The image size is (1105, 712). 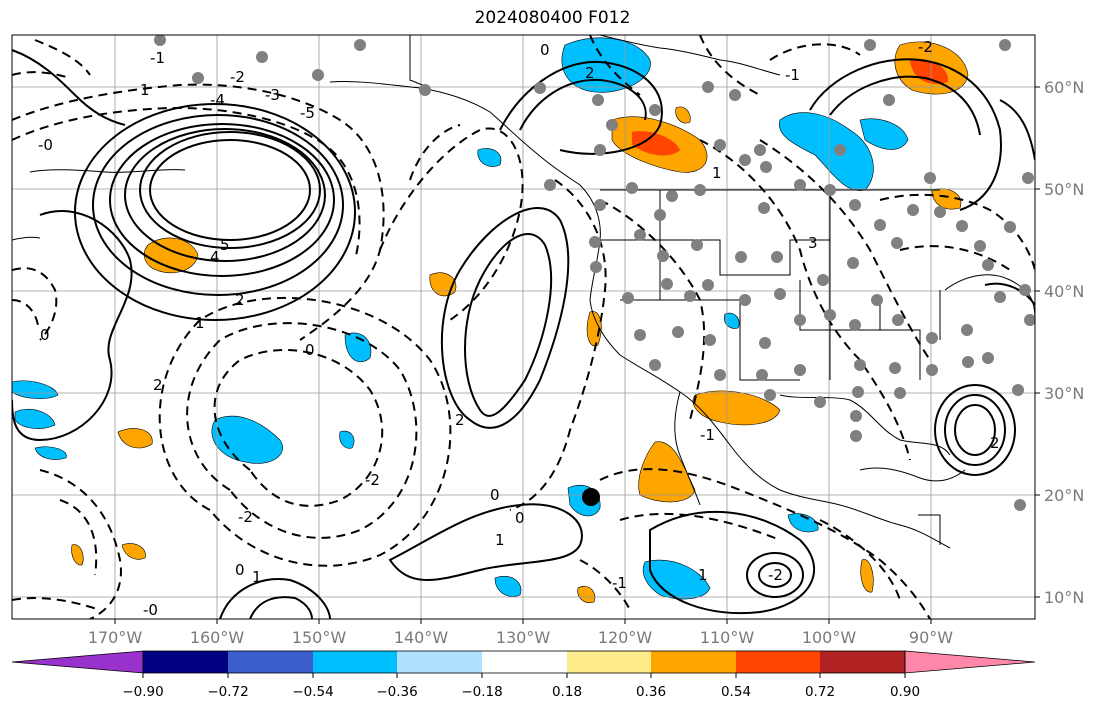 I want to click on lon-label: 130°W, so click(x=523, y=637).